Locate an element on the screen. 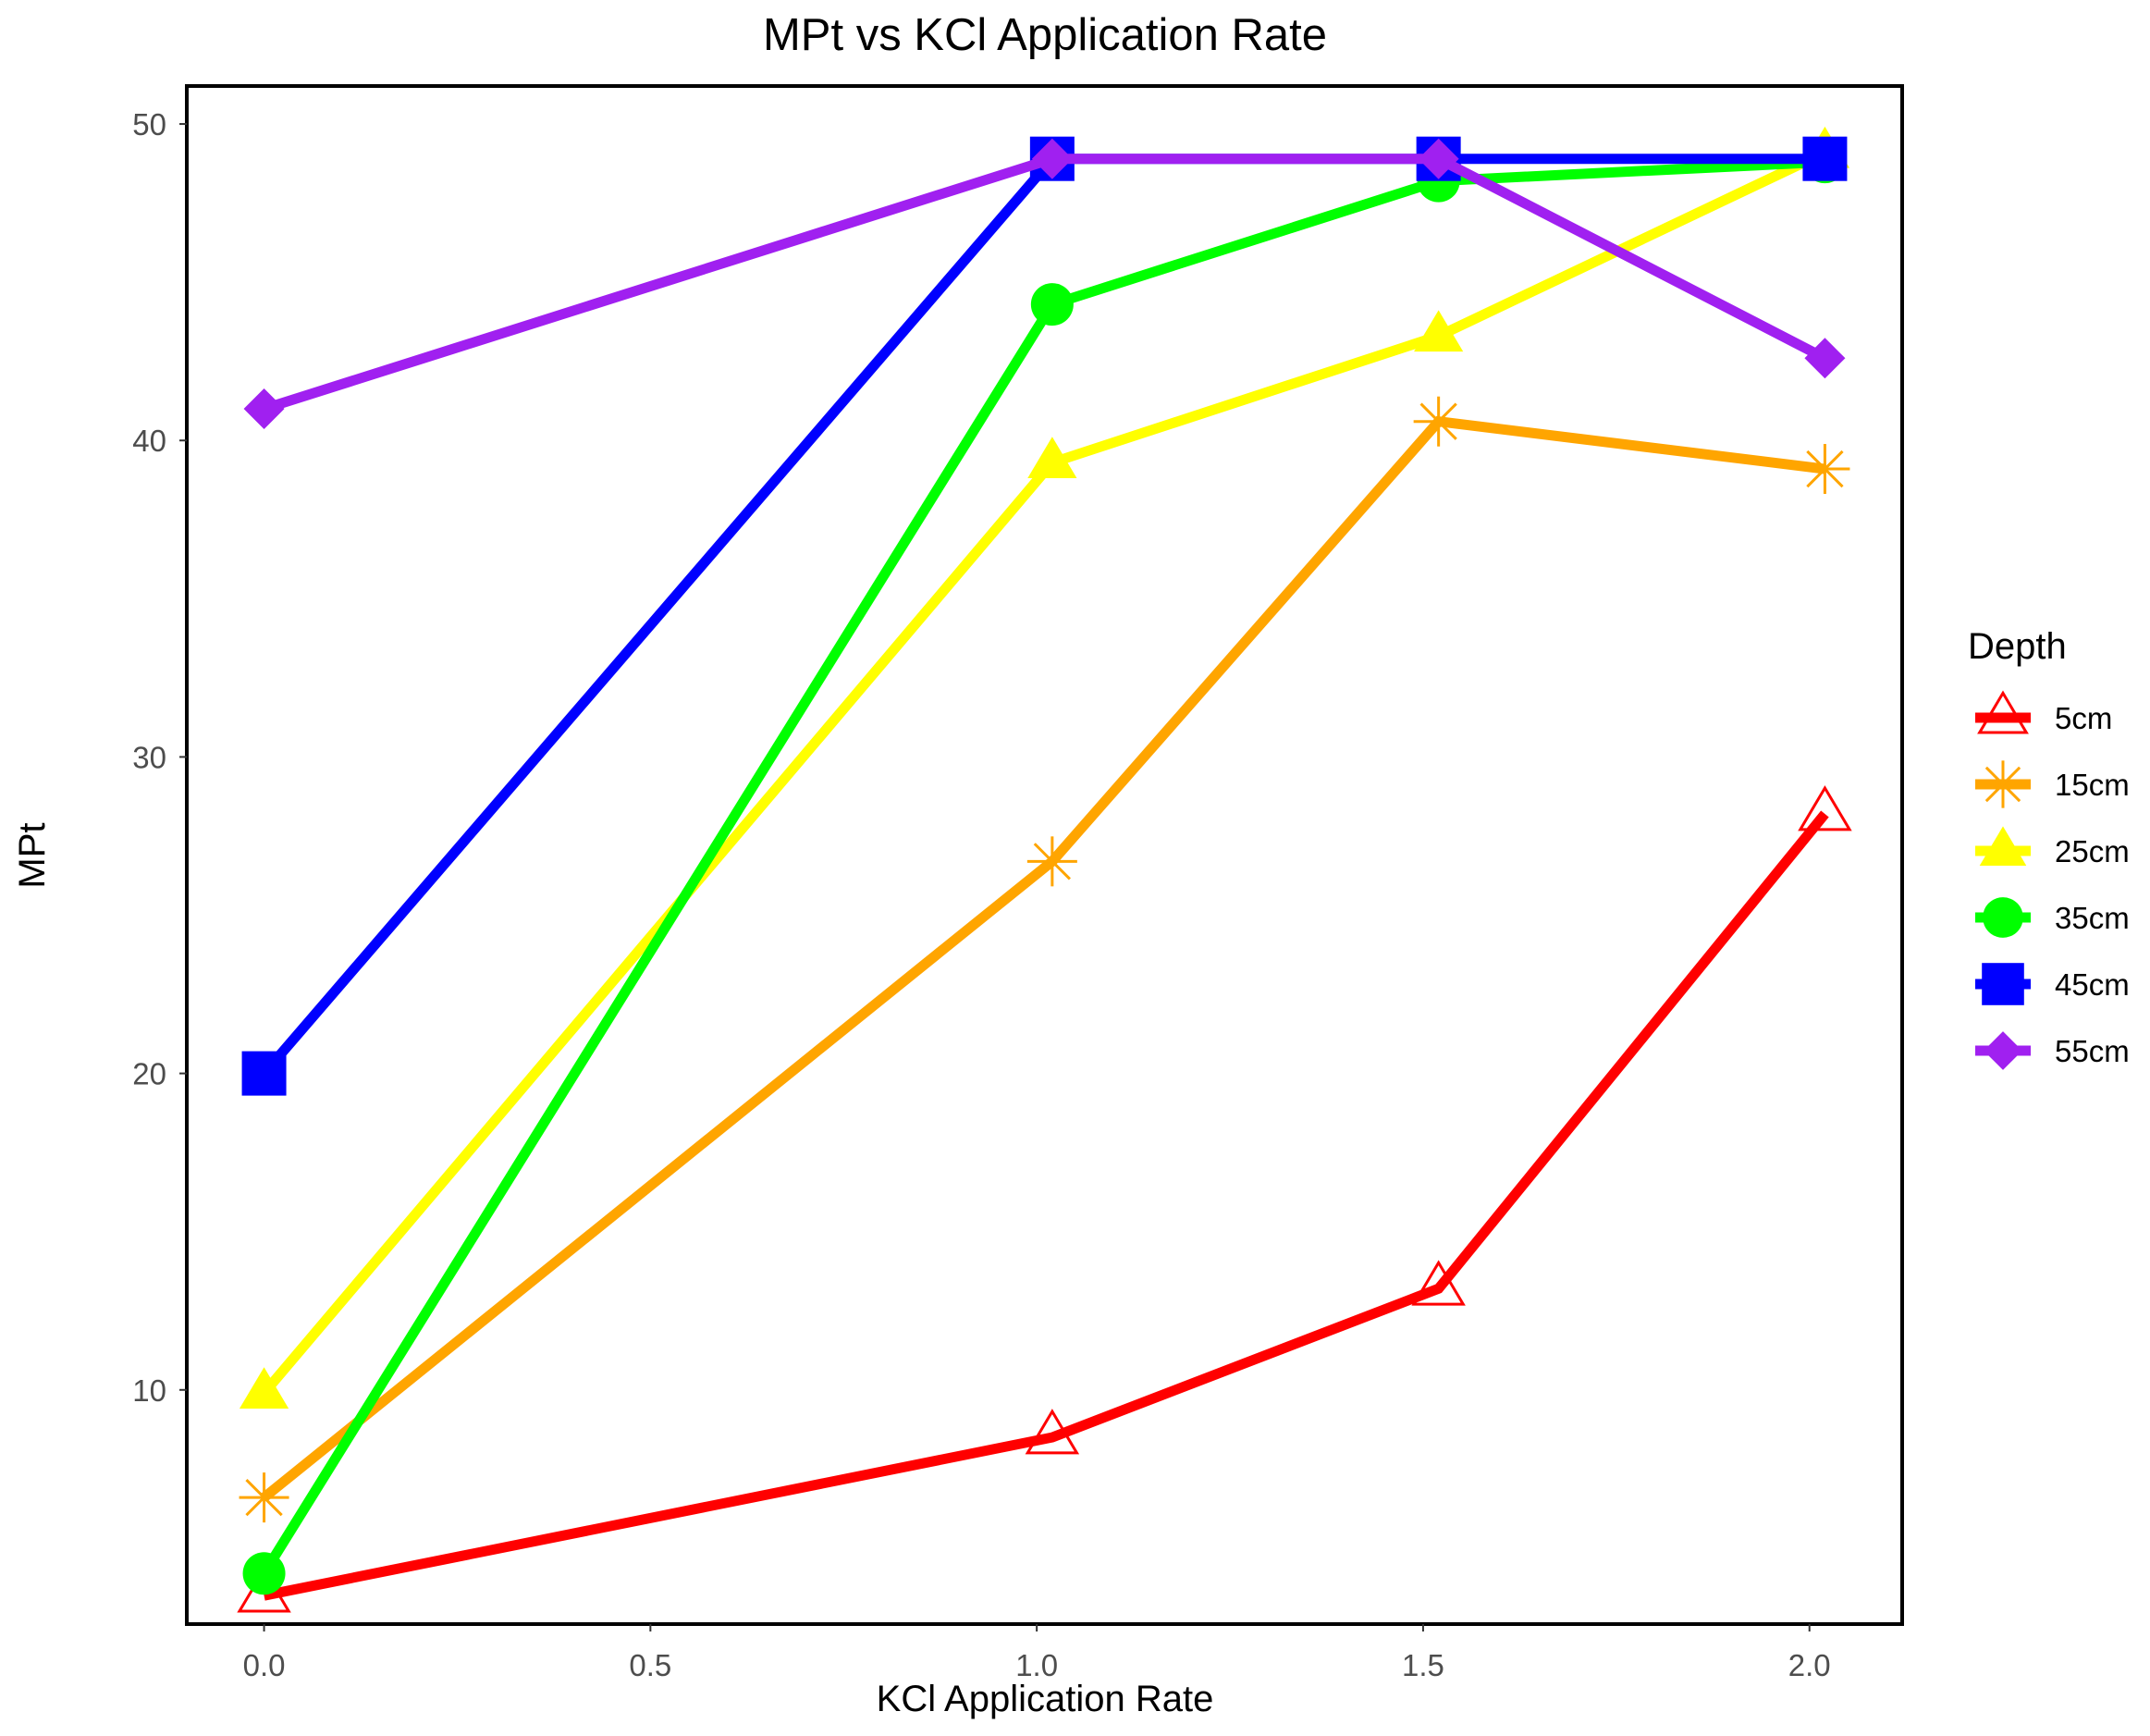 The width and height of the screenshot is (2150, 1736). x-tick-label: 1.0 is located at coordinates (1036, 1665).